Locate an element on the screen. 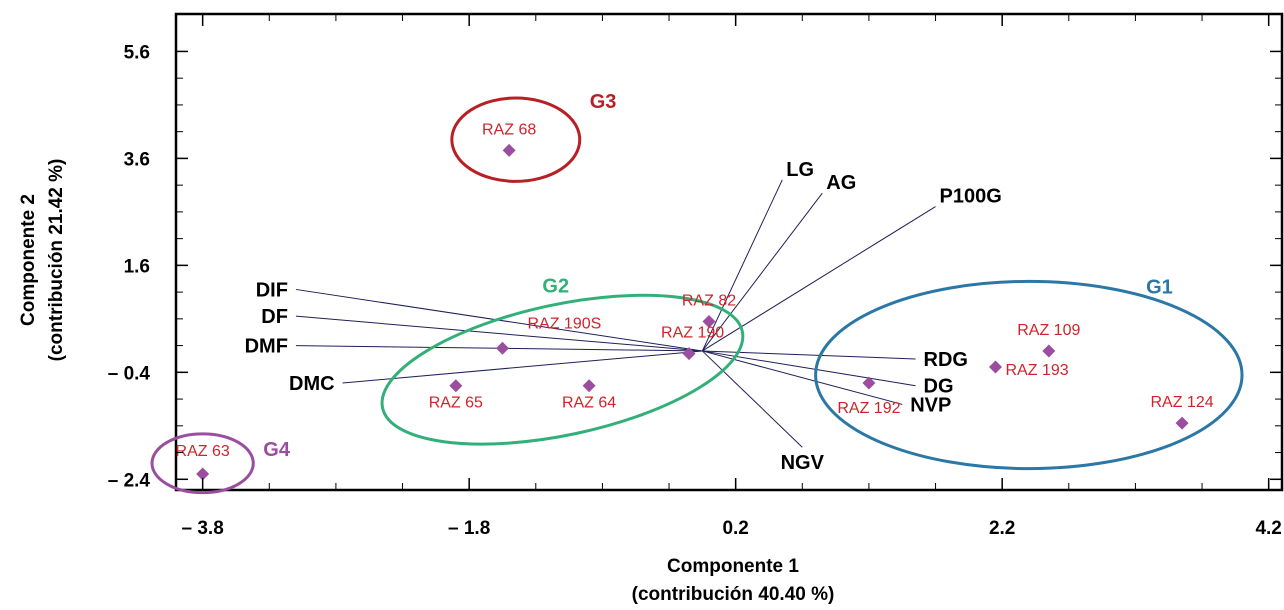 The width and height of the screenshot is (1284, 610). x-tick-label: – 3.8 is located at coordinates (203, 528).